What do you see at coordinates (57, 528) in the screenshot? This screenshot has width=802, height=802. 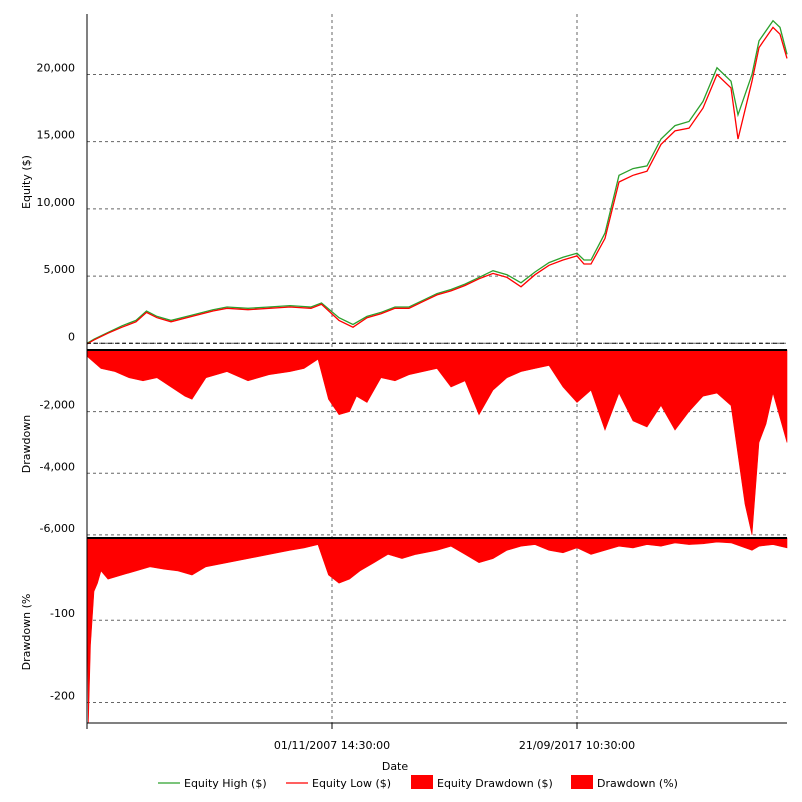 I see `y-tick-label: -6,000` at bounding box center [57, 528].